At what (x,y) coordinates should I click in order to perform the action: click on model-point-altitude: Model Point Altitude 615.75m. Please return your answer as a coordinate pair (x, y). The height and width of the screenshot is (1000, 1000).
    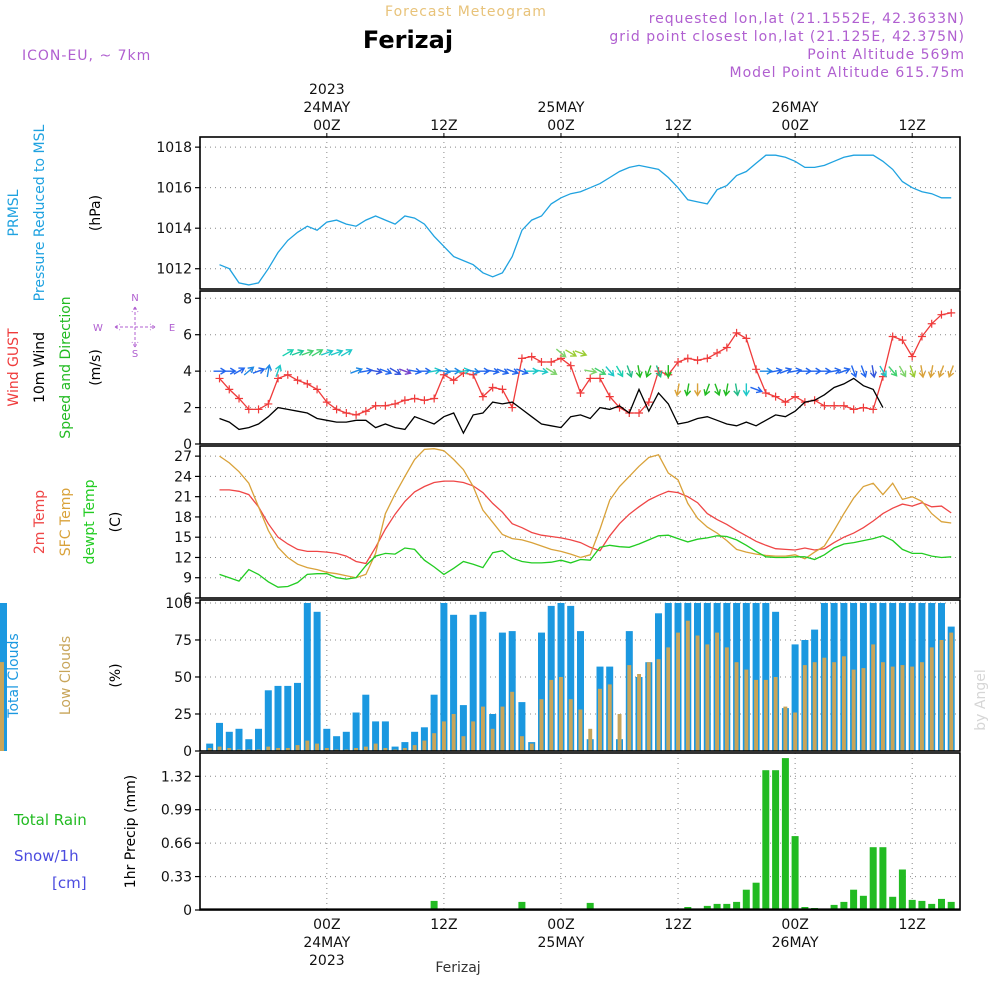
    Looking at the image, I should click on (847, 73).